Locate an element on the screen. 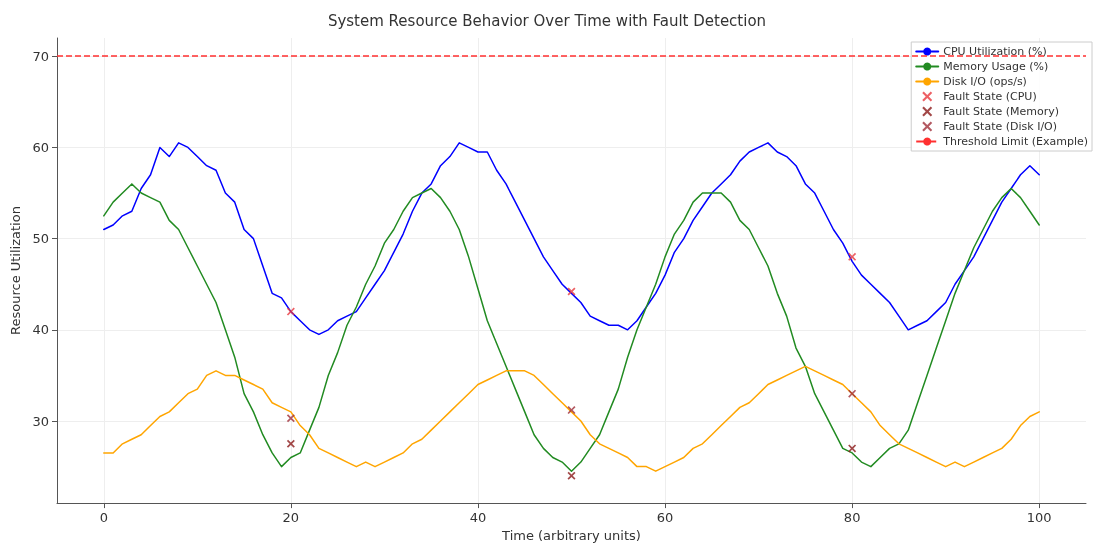  y-tick-label: 30 is located at coordinates (40, 421).